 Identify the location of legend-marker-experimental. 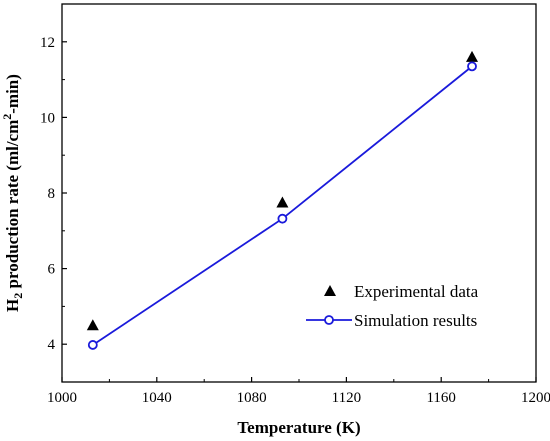
(330, 290).